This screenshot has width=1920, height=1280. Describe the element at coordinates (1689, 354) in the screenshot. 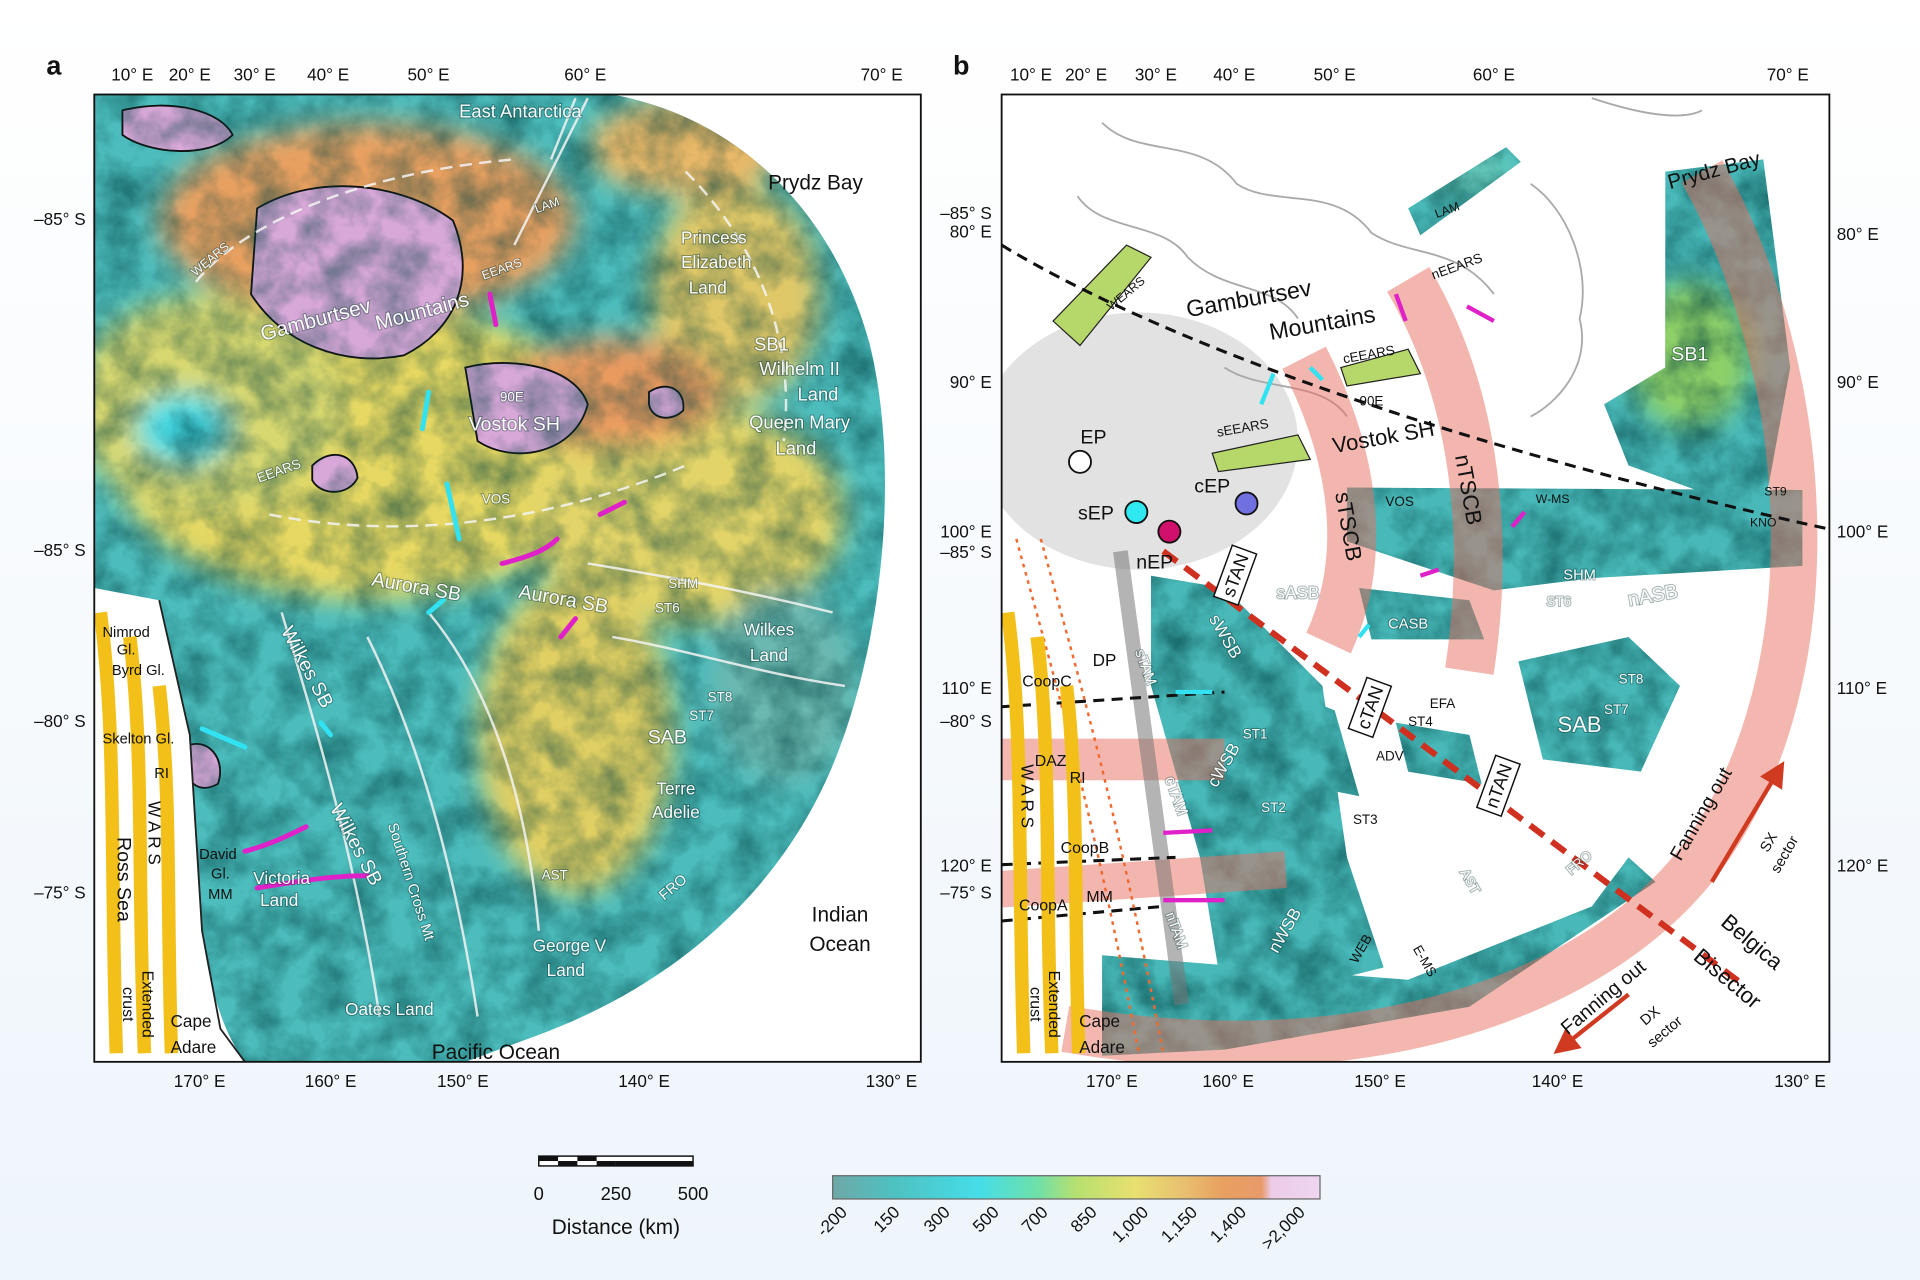

I see `place-label: SB1` at that location.